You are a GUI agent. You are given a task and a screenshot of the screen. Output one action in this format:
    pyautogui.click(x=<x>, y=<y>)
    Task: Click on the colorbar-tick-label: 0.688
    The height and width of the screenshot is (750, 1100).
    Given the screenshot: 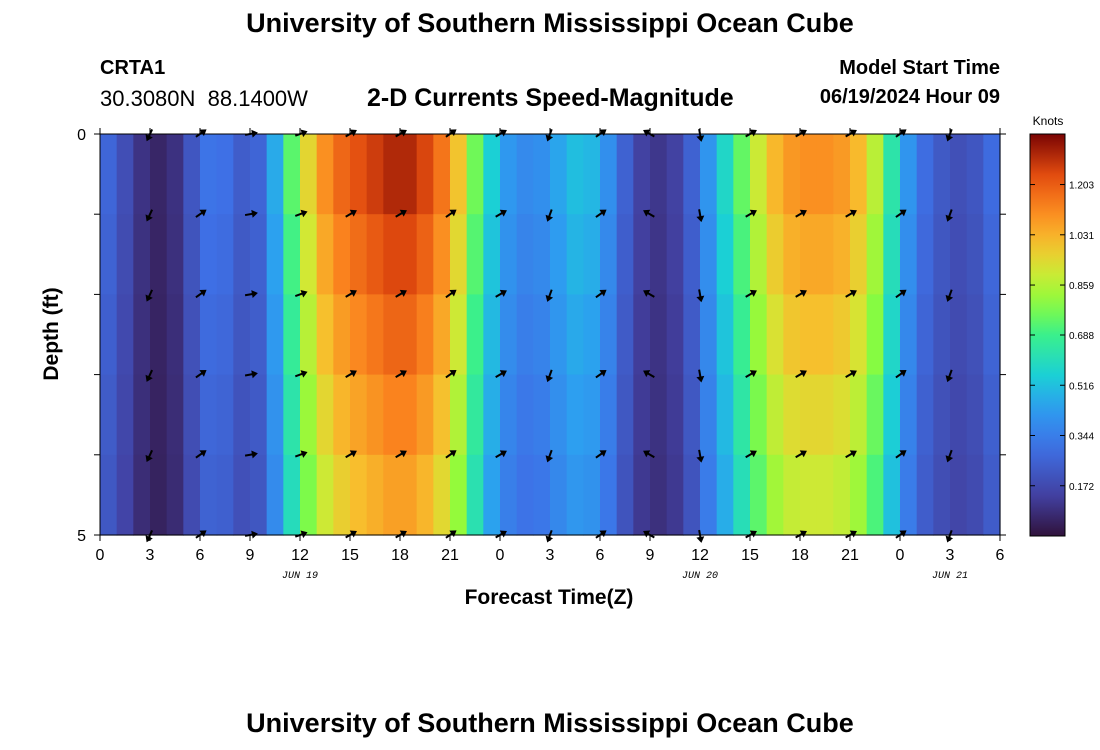 What is the action you would take?
    pyautogui.click(x=1081, y=336)
    